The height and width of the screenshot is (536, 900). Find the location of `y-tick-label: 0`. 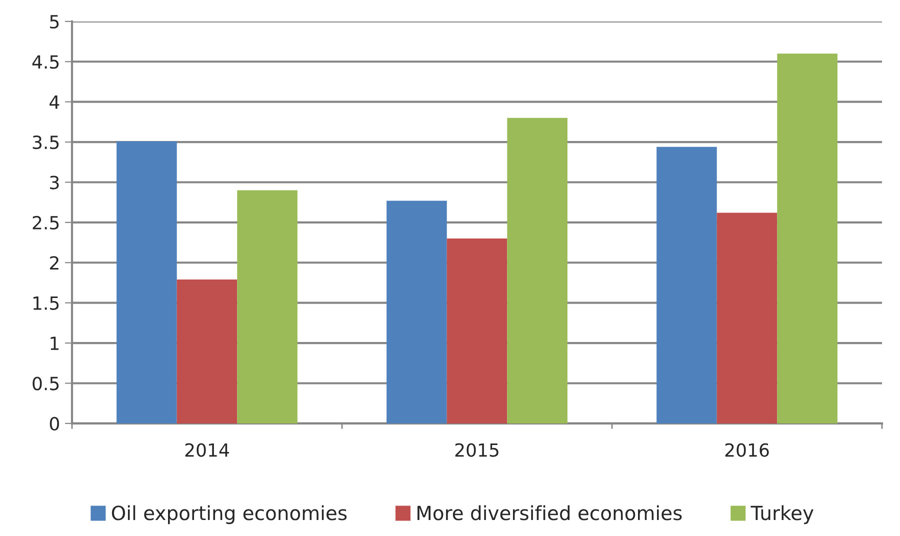

y-tick-label: 0 is located at coordinates (54, 423).